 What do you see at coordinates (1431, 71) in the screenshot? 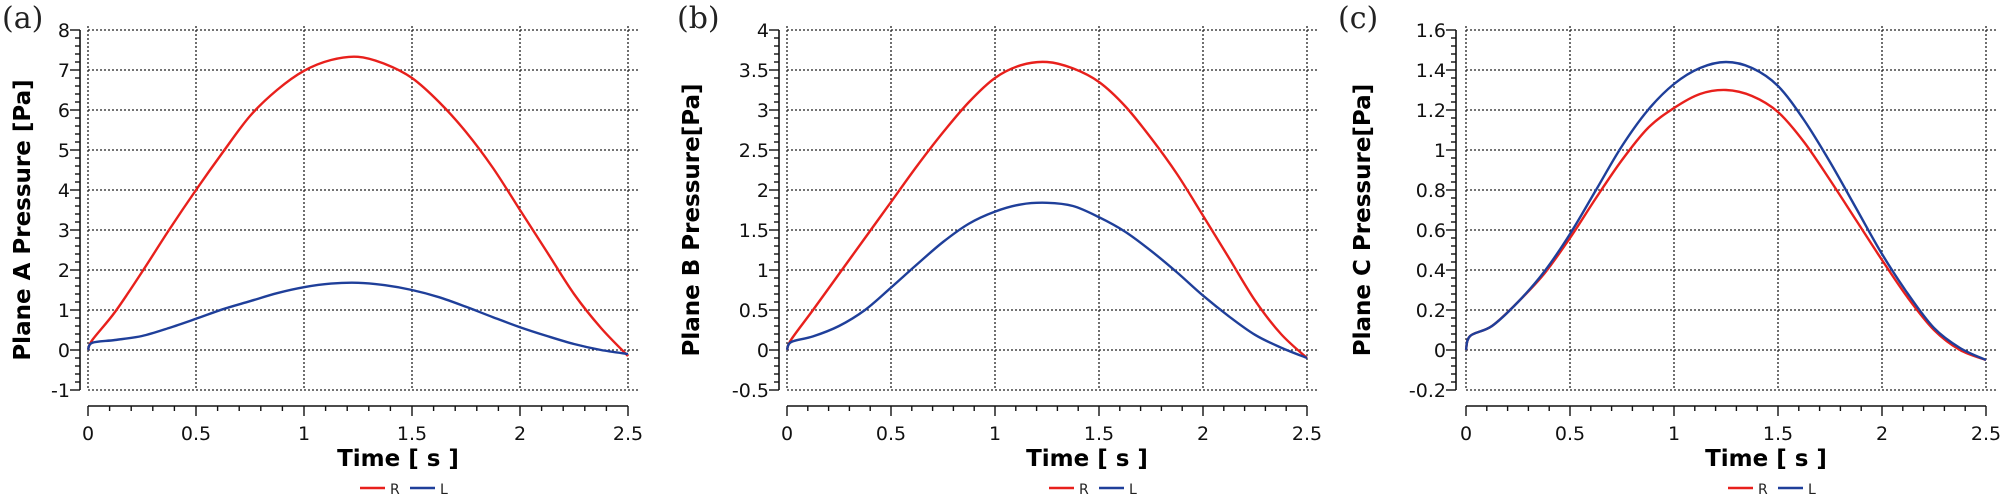
I see `y-tick-label: 1.4` at bounding box center [1431, 71].